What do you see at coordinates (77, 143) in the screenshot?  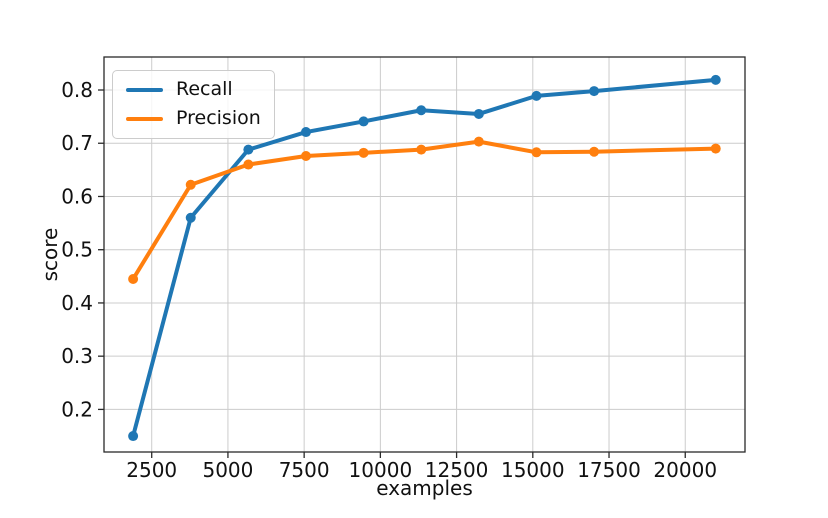 I see `y-tick-label: 0.7` at bounding box center [77, 143].